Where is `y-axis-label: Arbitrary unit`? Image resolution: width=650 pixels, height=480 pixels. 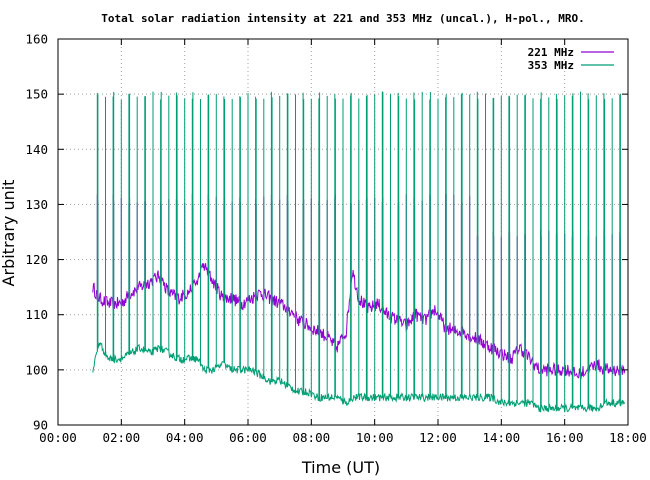 y-axis-label: Arbitrary unit is located at coordinates (9, 233).